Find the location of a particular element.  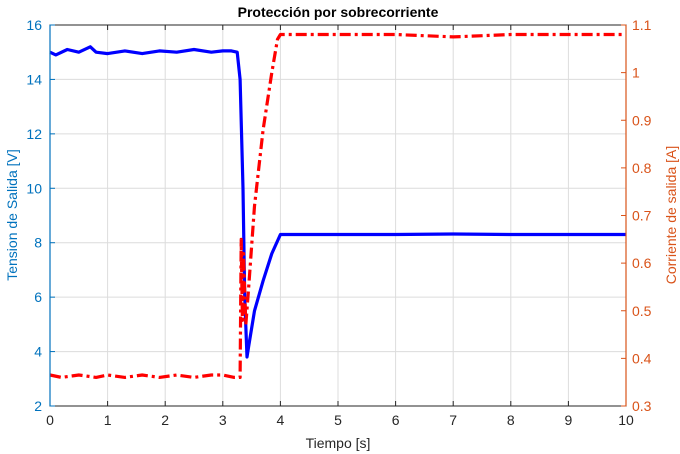

y-left-tick-label: 10 is located at coordinates (34, 188).